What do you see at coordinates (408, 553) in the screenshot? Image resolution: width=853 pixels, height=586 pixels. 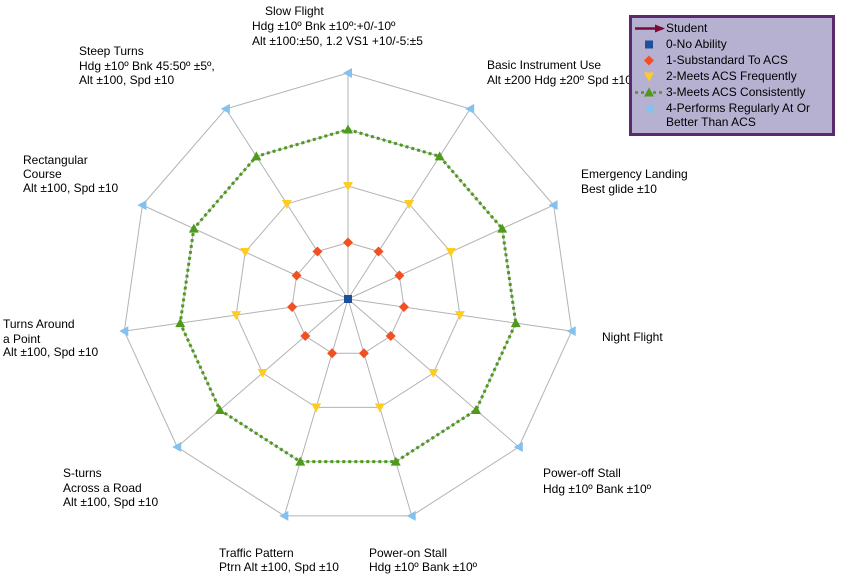 I see `axis-label: Power-on Stall` at bounding box center [408, 553].